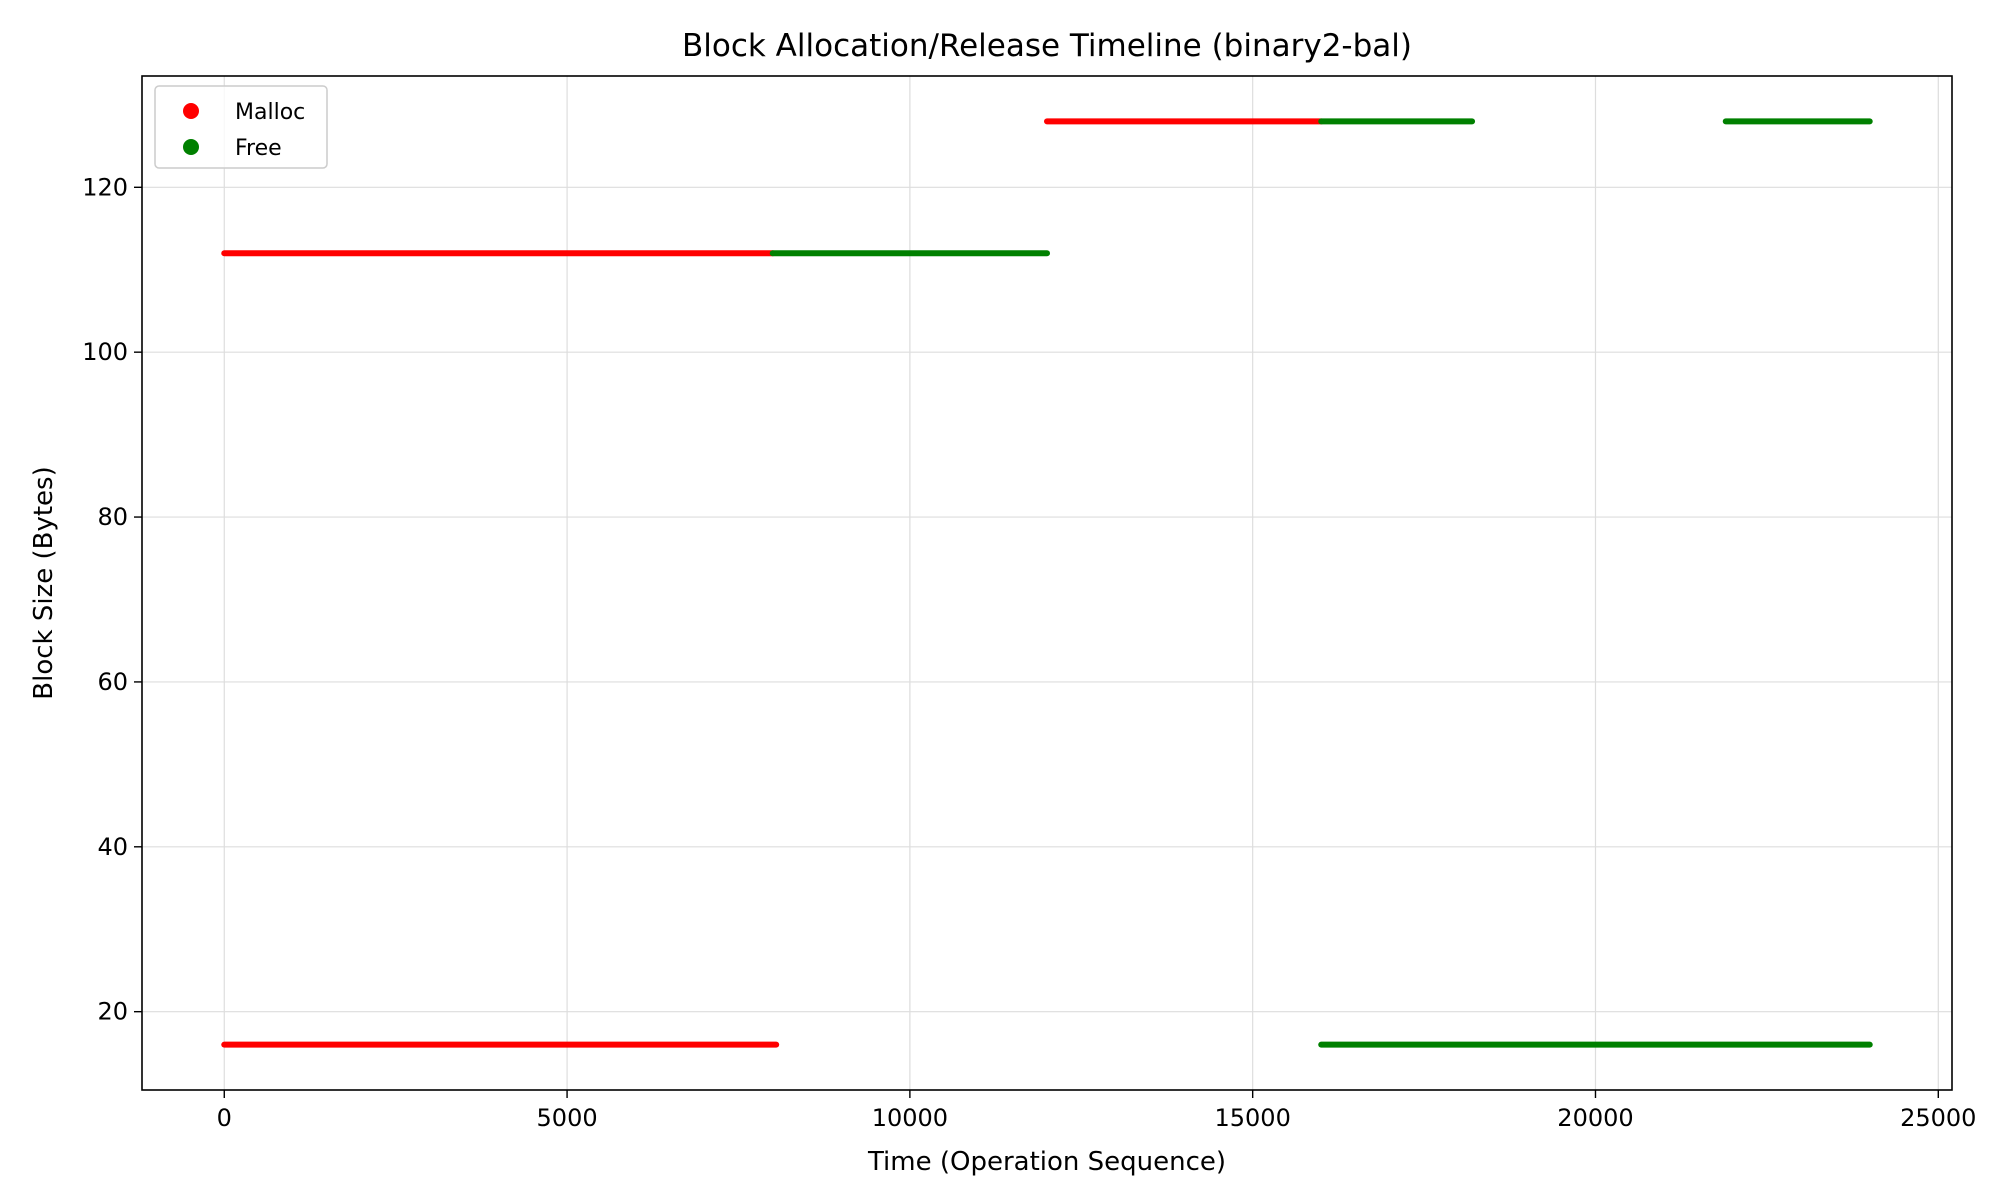 The height and width of the screenshot is (1200, 2000). Describe the element at coordinates (105, 187) in the screenshot. I see `y-tick-label: 120` at that location.